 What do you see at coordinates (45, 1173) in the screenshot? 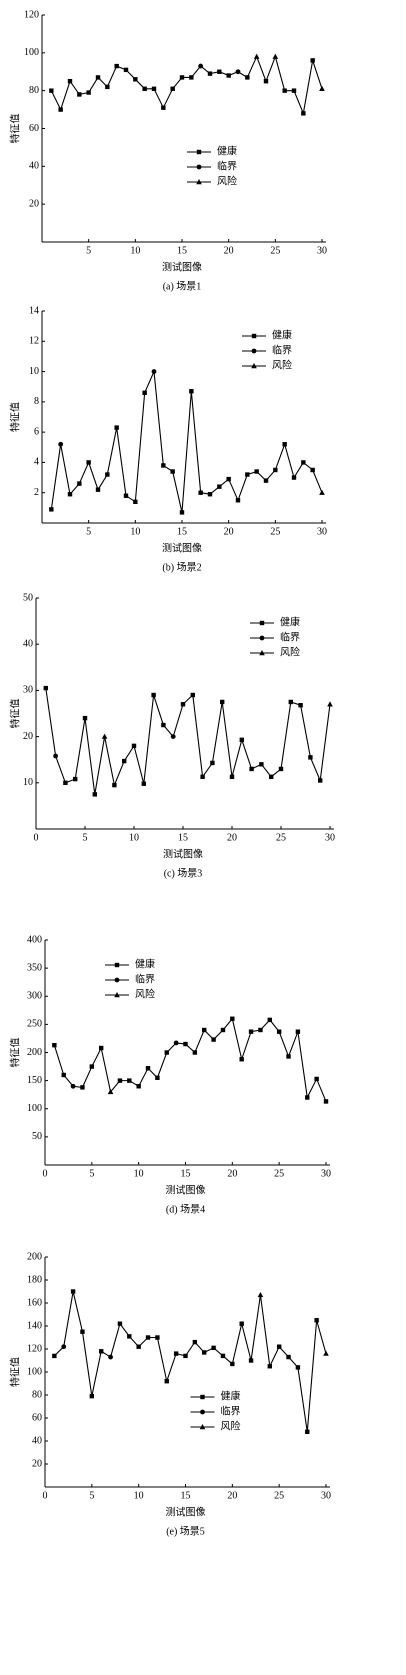
I see `x-tick-label: 0` at bounding box center [45, 1173].